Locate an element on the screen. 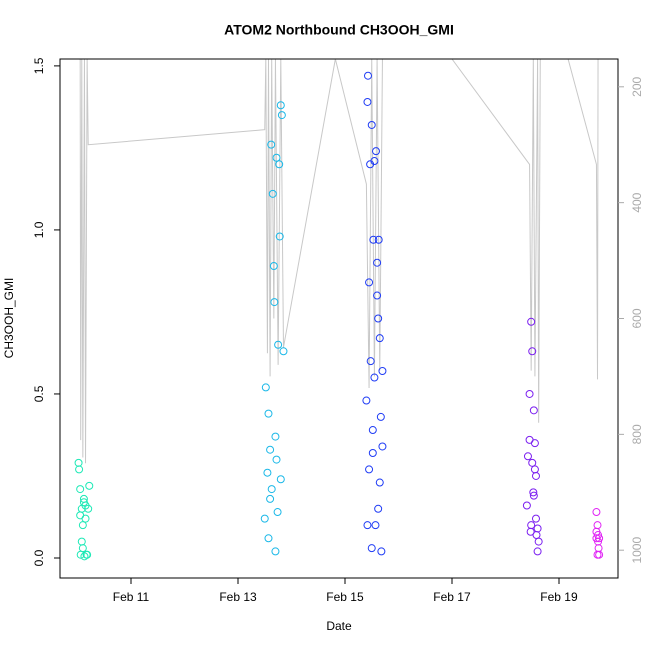 This screenshot has width=650, height=650. x-tick-label: Feb 15 is located at coordinates (345, 597).